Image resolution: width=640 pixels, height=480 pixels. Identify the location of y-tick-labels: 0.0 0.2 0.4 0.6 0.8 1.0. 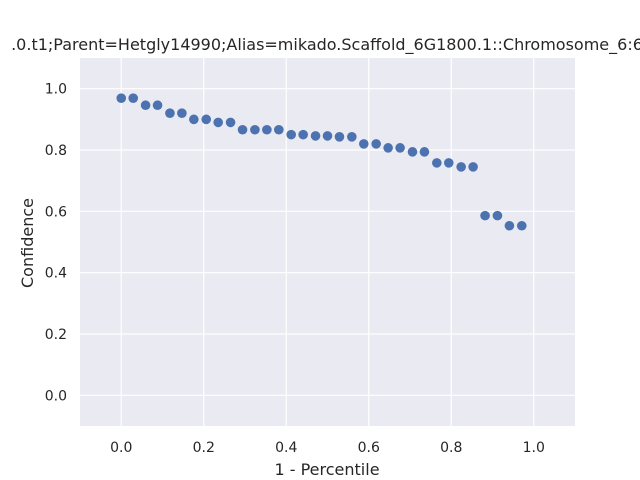
(56, 243).